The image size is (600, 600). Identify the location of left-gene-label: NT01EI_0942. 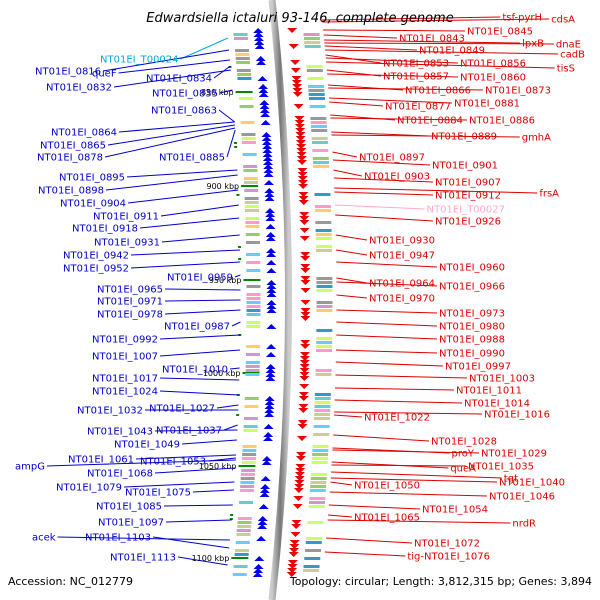
(96, 256).